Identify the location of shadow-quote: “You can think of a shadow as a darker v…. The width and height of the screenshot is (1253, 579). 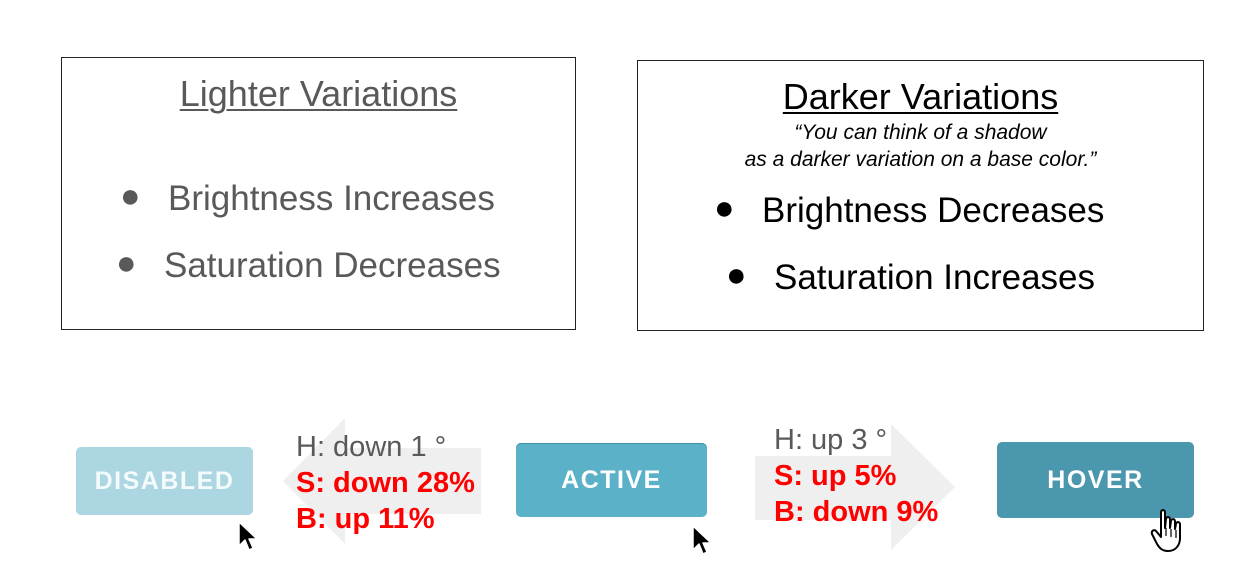
(920, 146).